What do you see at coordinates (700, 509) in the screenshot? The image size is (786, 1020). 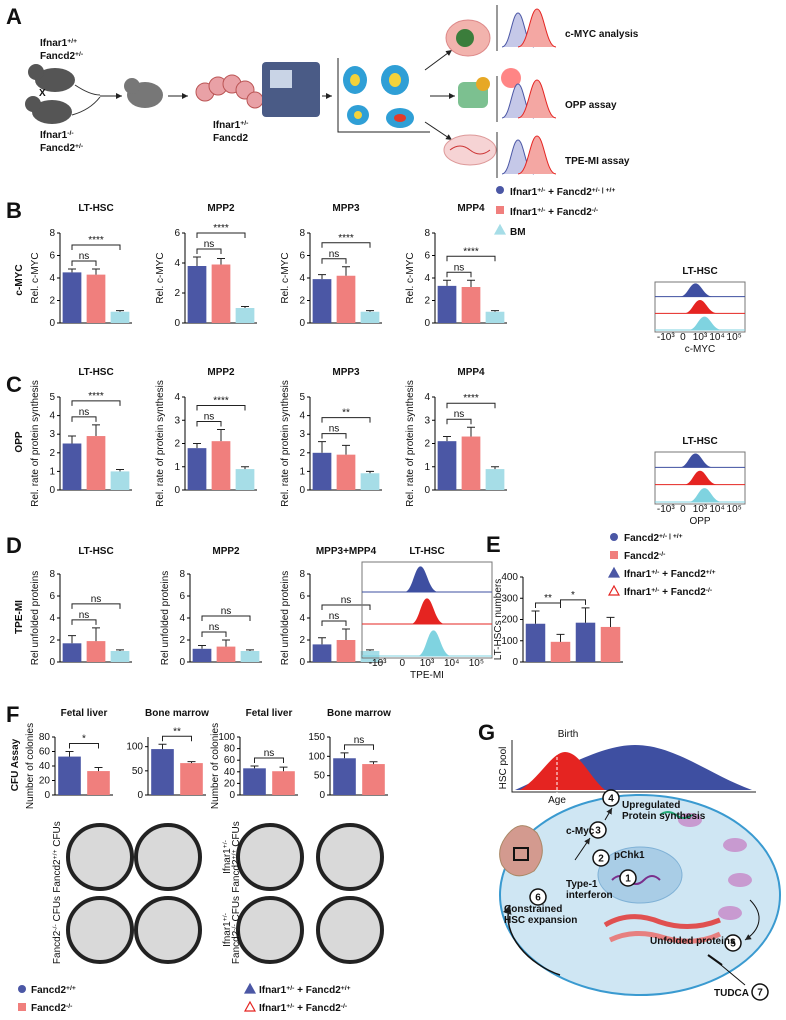 I see `histogram-tick-label: 10³` at bounding box center [700, 509].